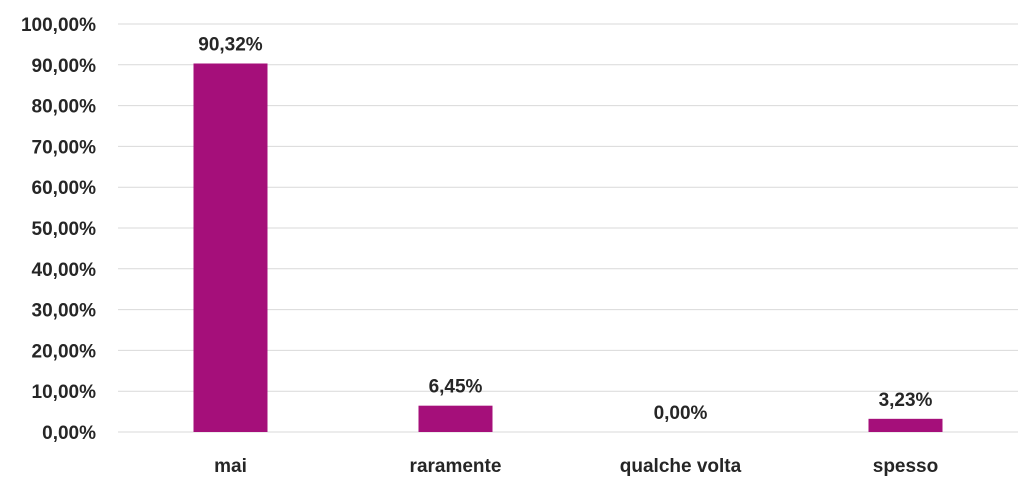  I want to click on data-label: 0,00%, so click(681, 413).